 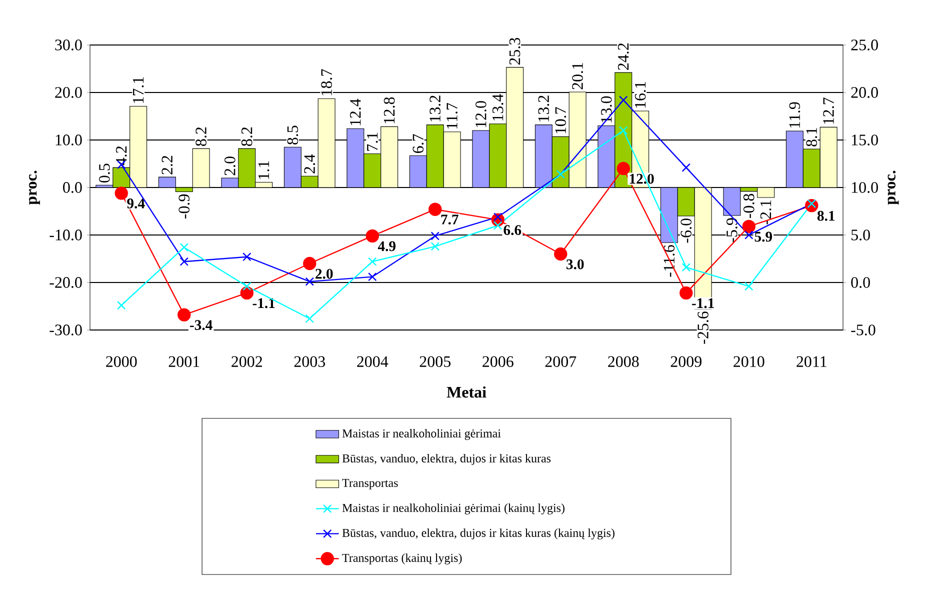 I want to click on y2-tick-label: -5.0, so click(x=863, y=330).